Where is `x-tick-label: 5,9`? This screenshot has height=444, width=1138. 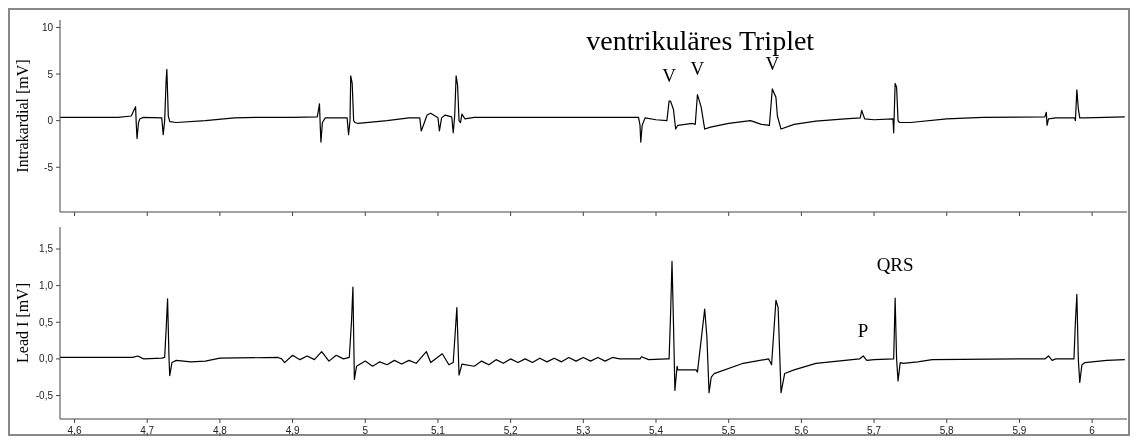
x-tick-label: 5,9 is located at coordinates (1019, 430).